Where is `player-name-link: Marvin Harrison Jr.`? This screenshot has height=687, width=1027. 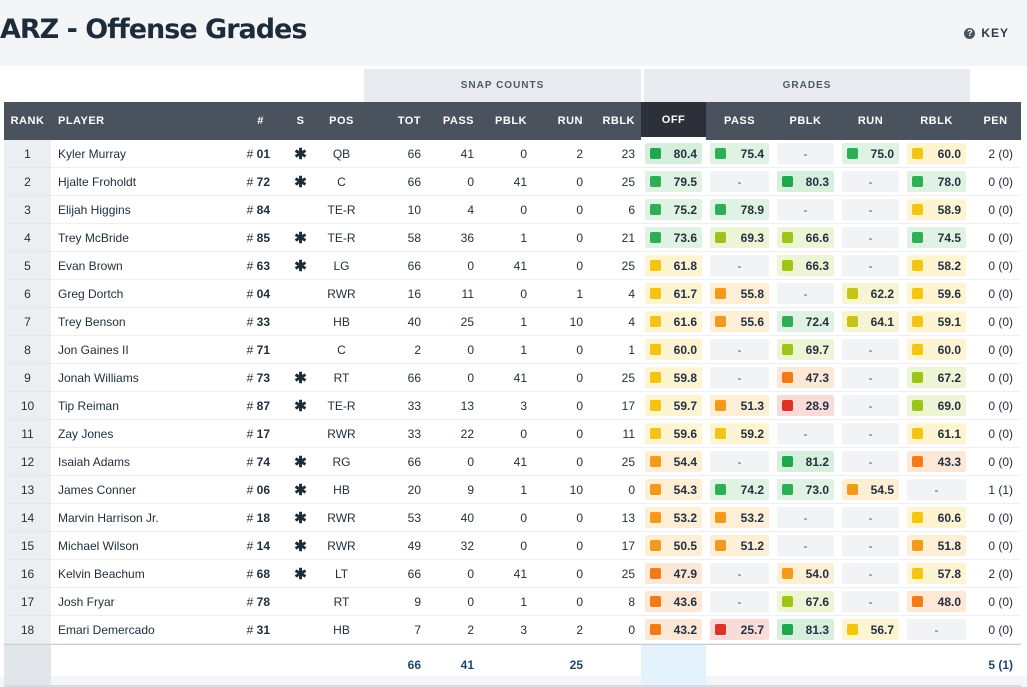 player-name-link: Marvin Harrison Jr. is located at coordinates (145, 518).